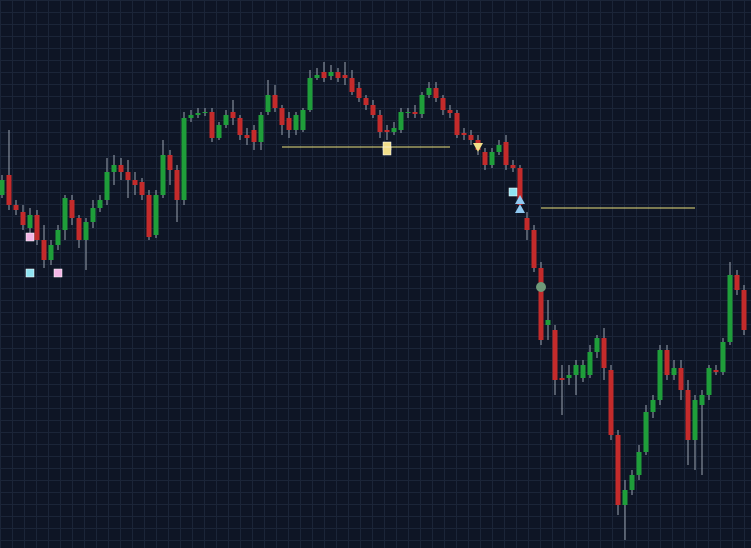  What do you see at coordinates (478, 147) in the screenshot?
I see `marker-triangle-down` at bounding box center [478, 147].